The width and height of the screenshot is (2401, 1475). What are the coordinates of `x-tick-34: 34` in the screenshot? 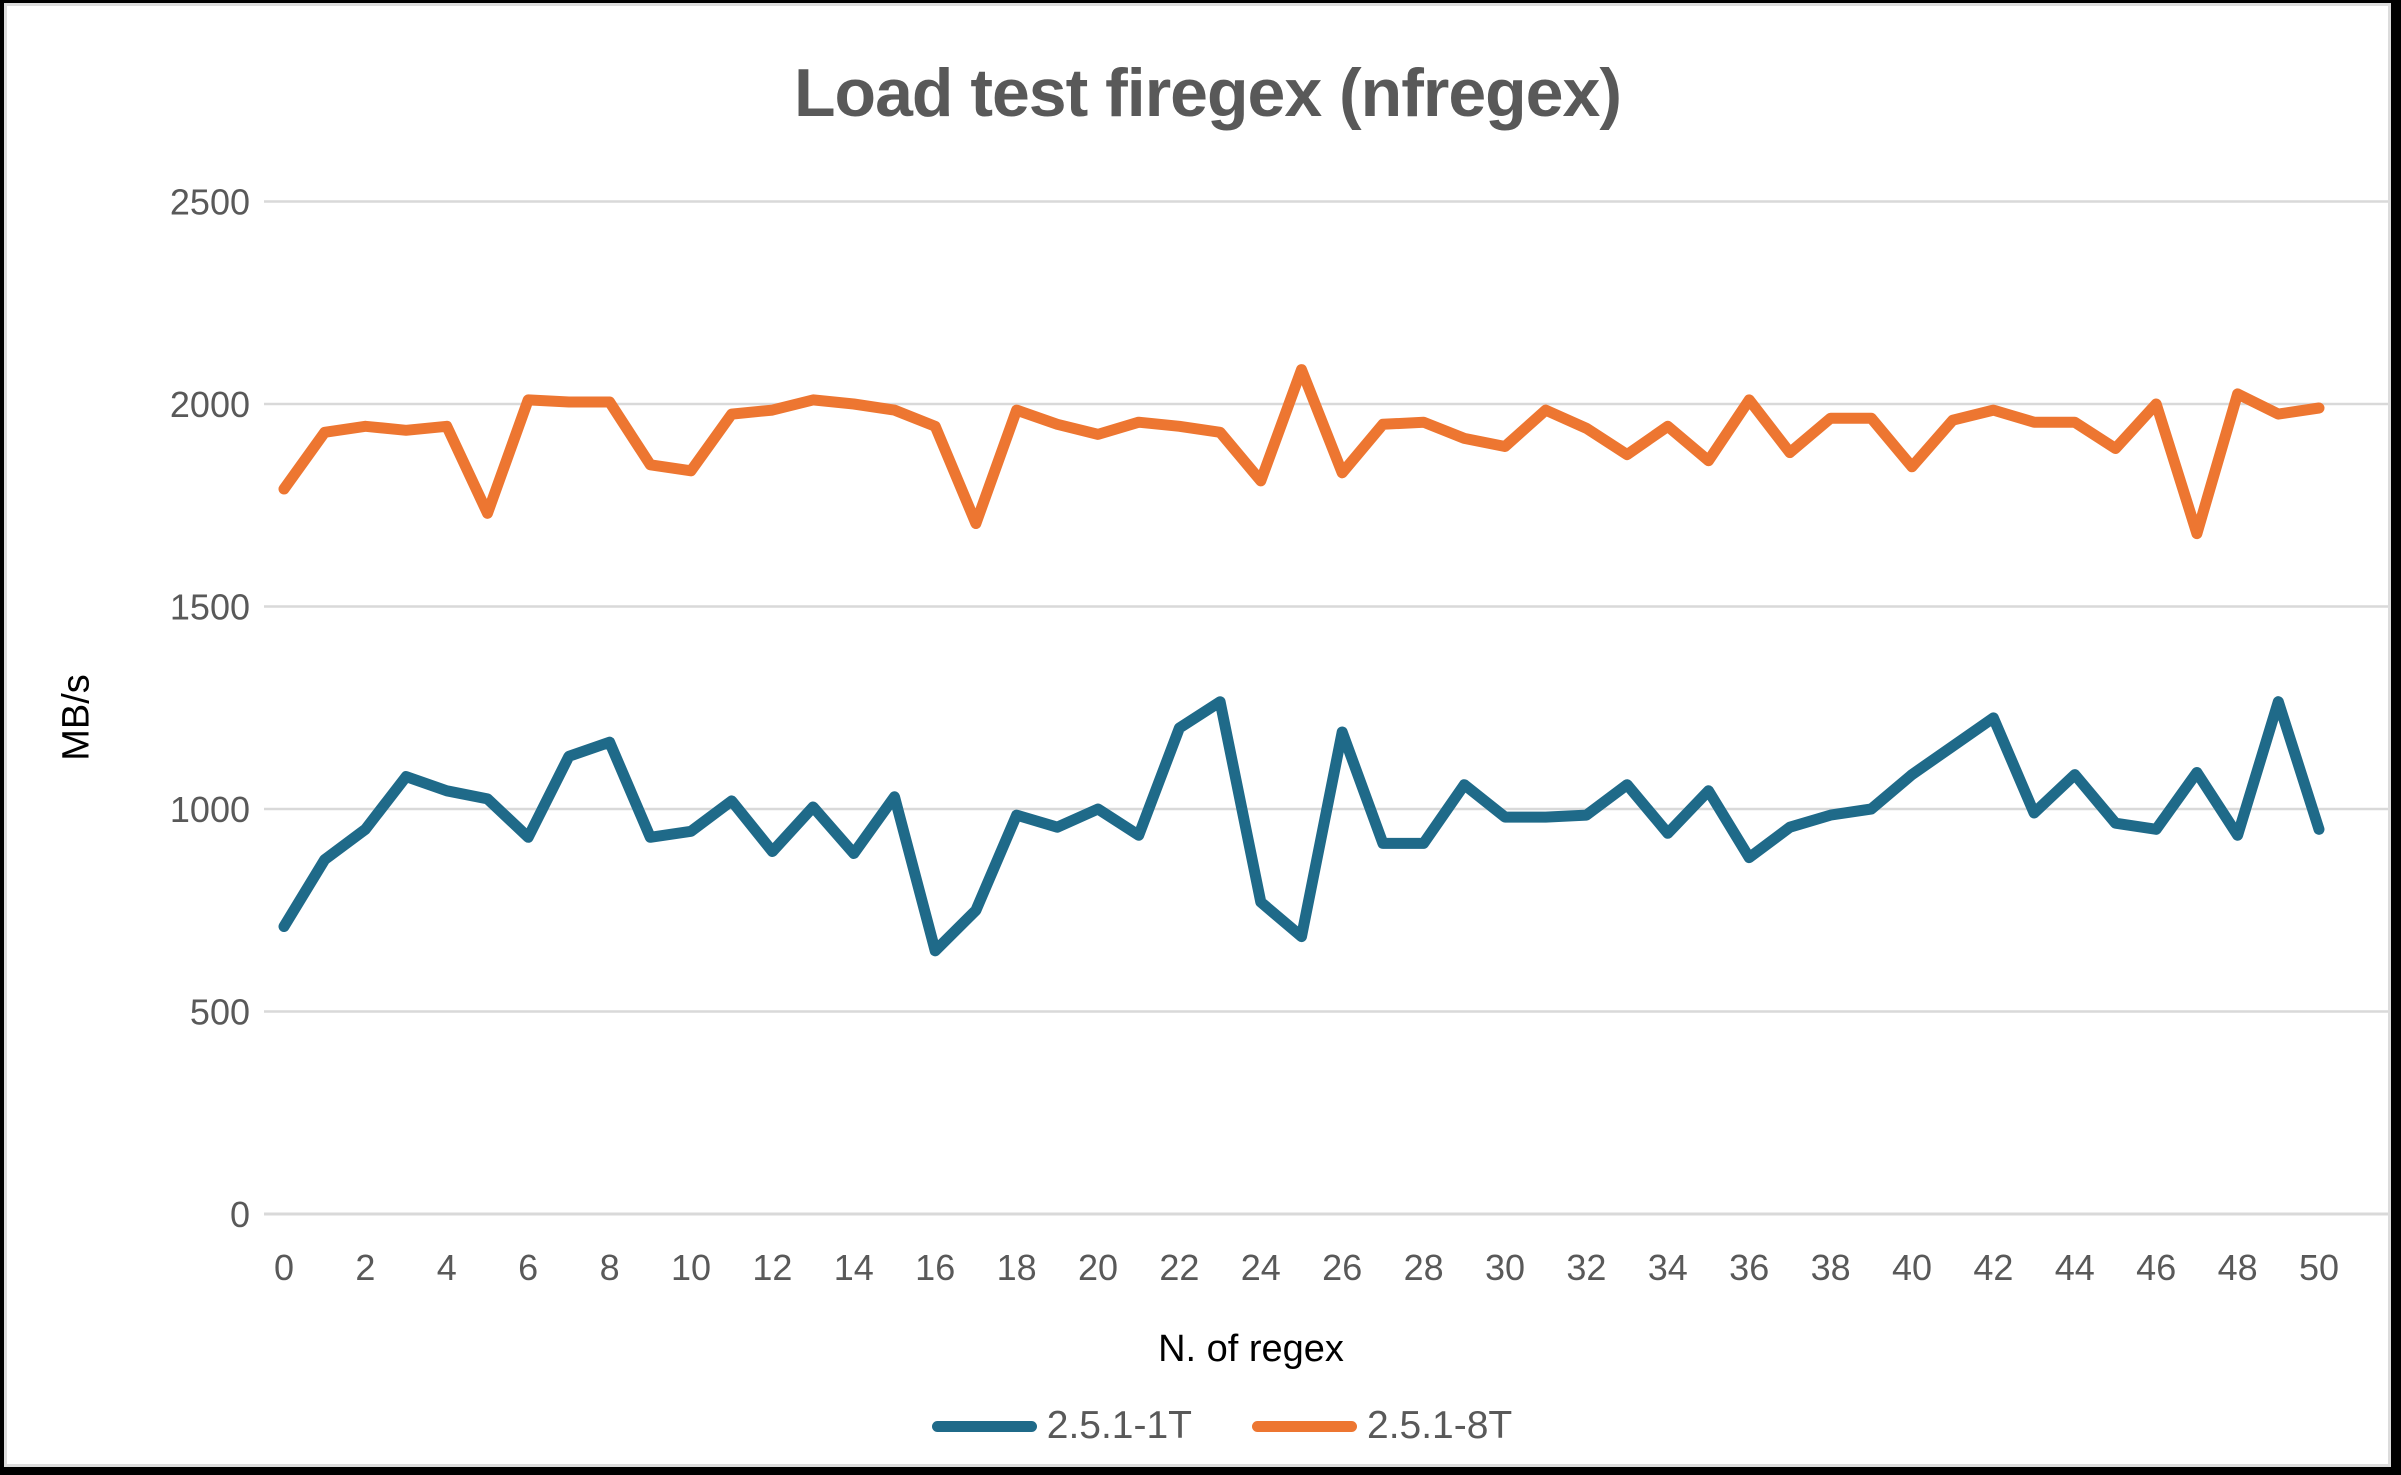 It's located at (1668, 1267).